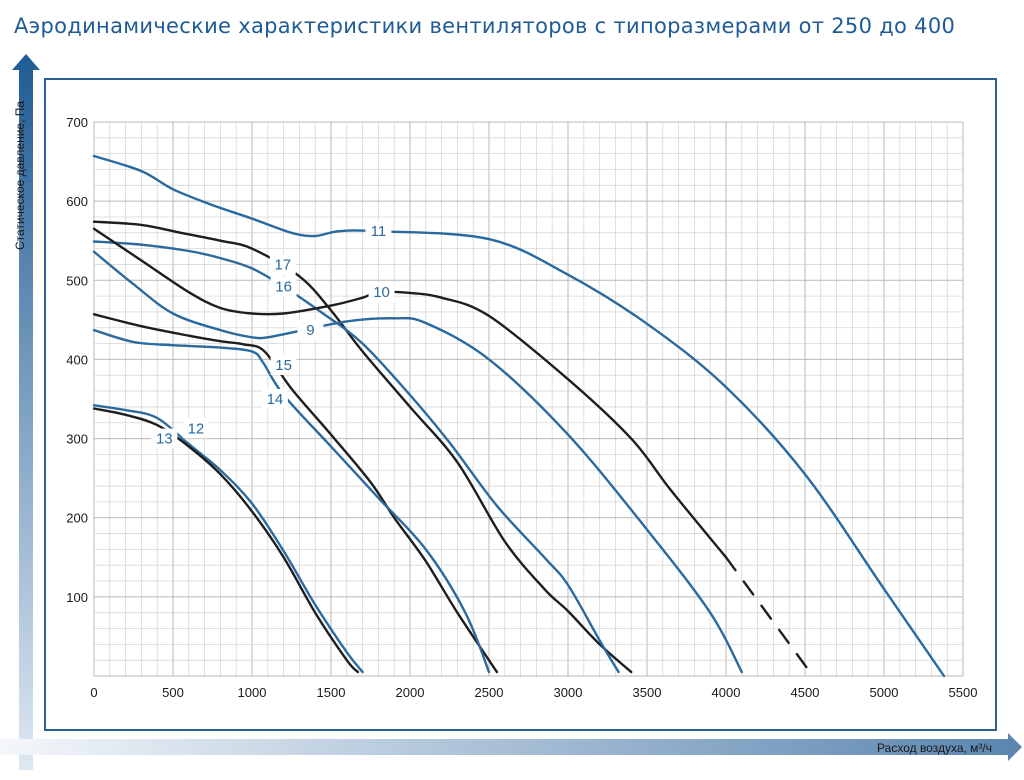 The image size is (1024, 780). What do you see at coordinates (769, 617) in the screenshot?
I see `curve-10-dashed` at bounding box center [769, 617].